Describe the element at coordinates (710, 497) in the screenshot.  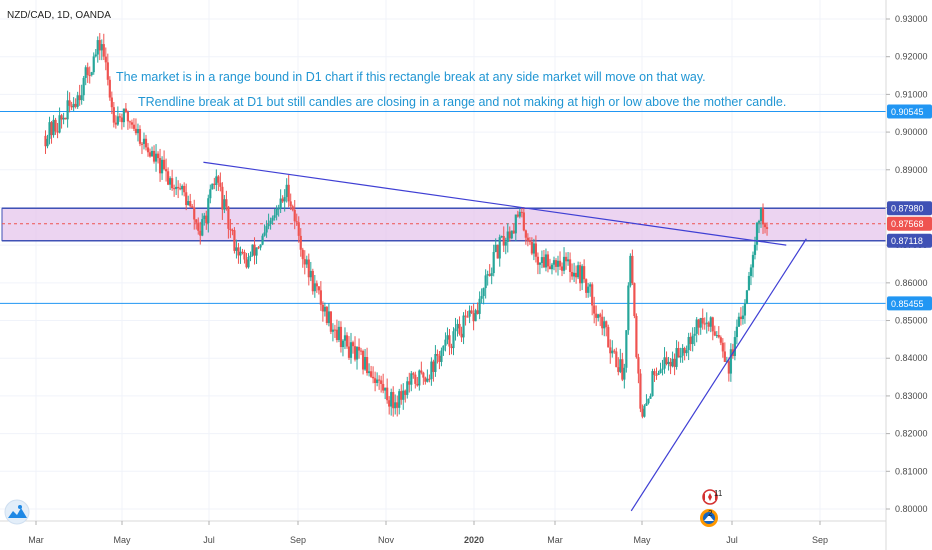
I see `canada-flag-icon` at that location.